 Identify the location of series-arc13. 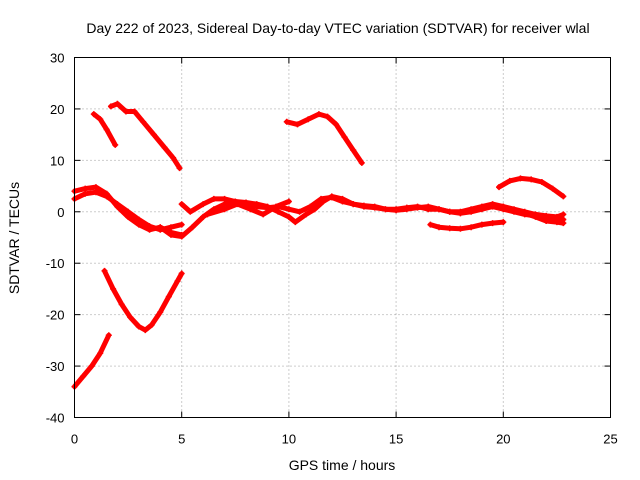
(528, 214).